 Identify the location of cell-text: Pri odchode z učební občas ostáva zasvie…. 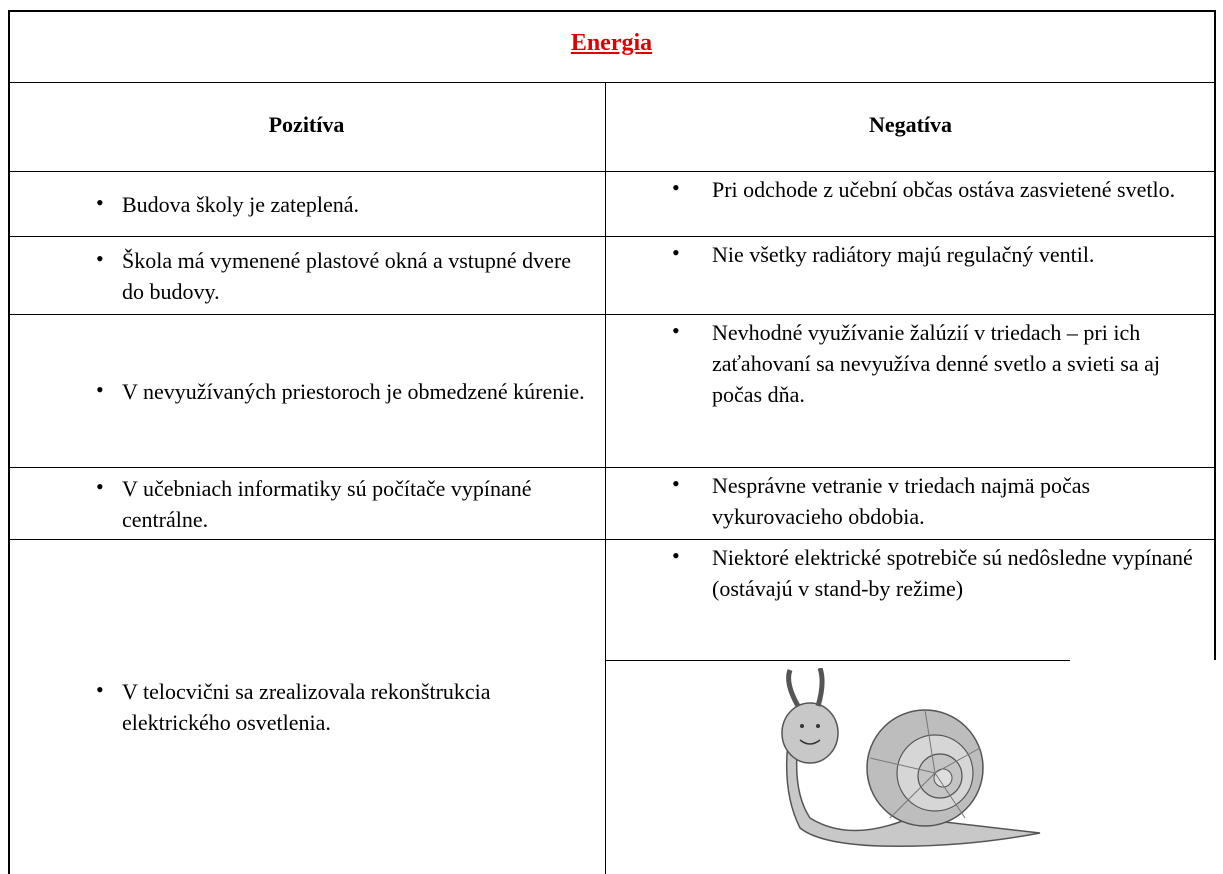
(944, 189).